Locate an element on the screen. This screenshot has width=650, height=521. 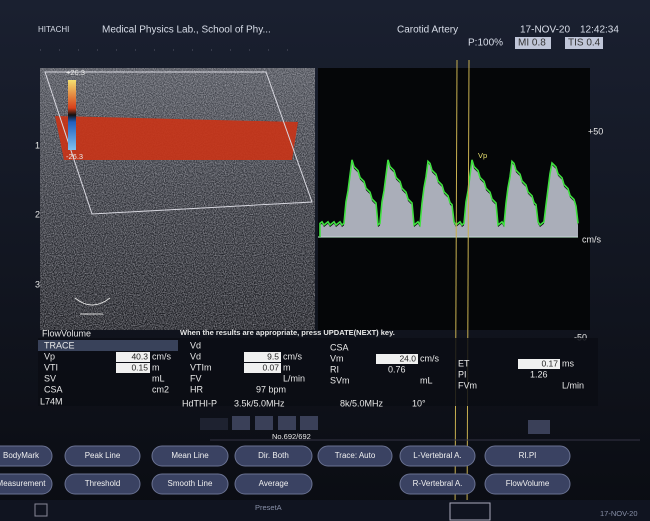
trace-line is located at coordinates (449, 198).